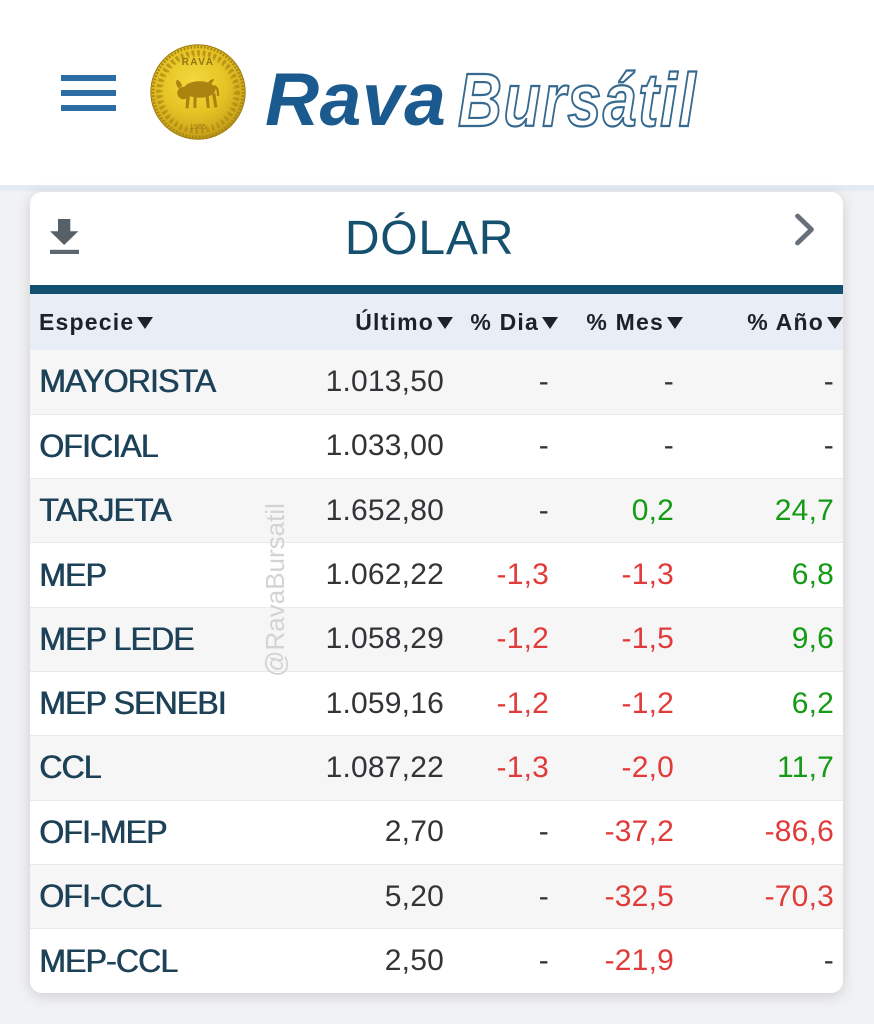  I want to click on svg-text: 1985, so click(198, 126).